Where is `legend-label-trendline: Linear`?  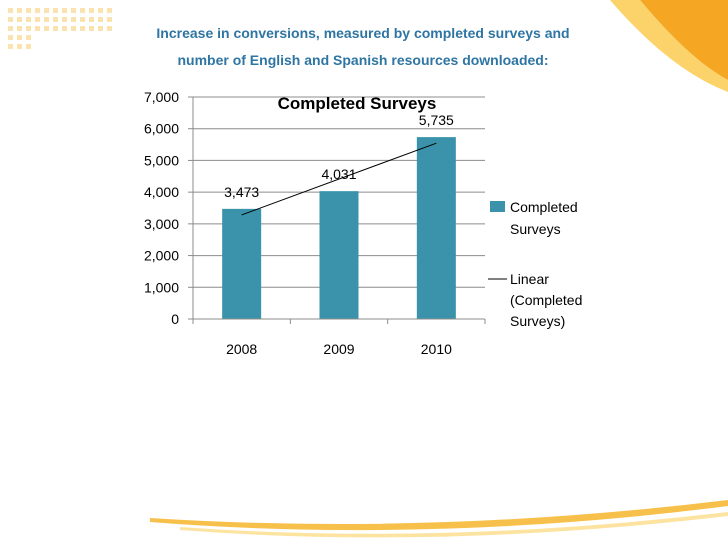 legend-label-trendline: Linear is located at coordinates (529, 279).